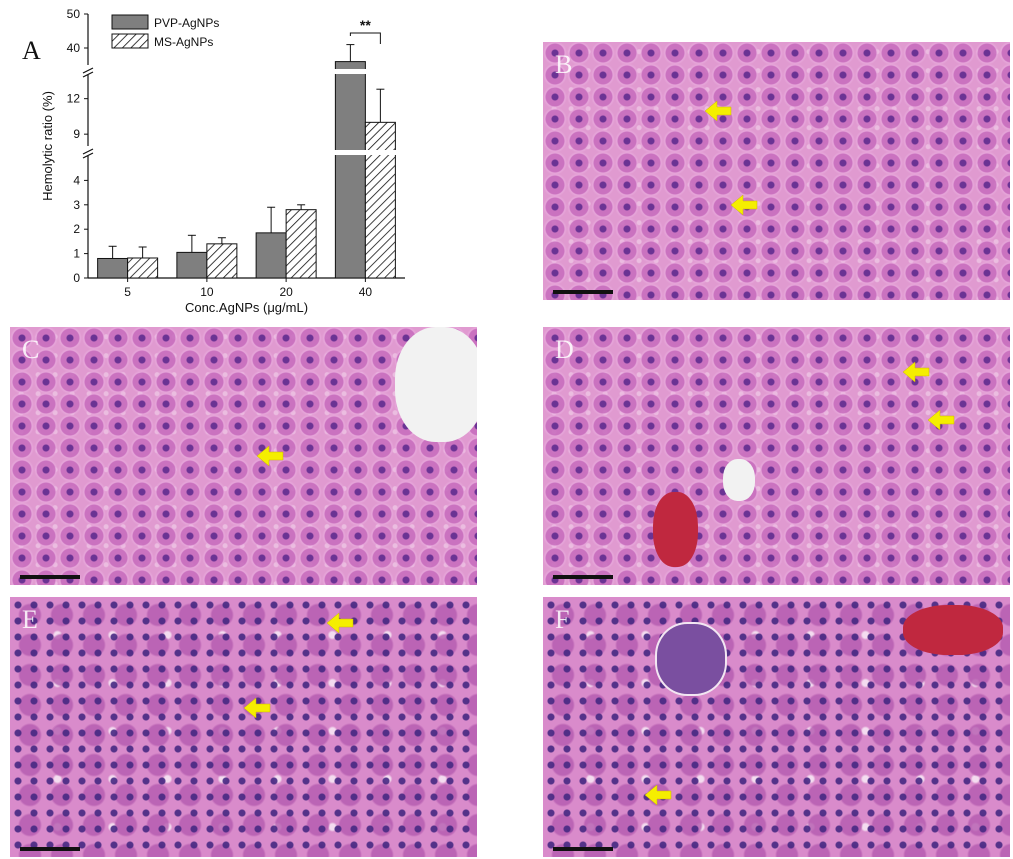 The height and width of the screenshot is (859, 1013). What do you see at coordinates (74, 99) in the screenshot?
I see `y-tick-label: 12` at bounding box center [74, 99].